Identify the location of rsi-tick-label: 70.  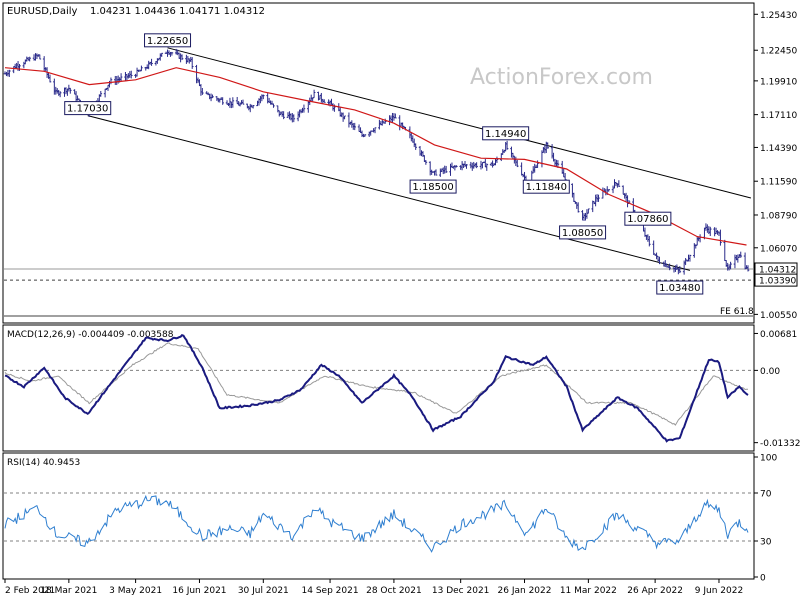
(766, 495).